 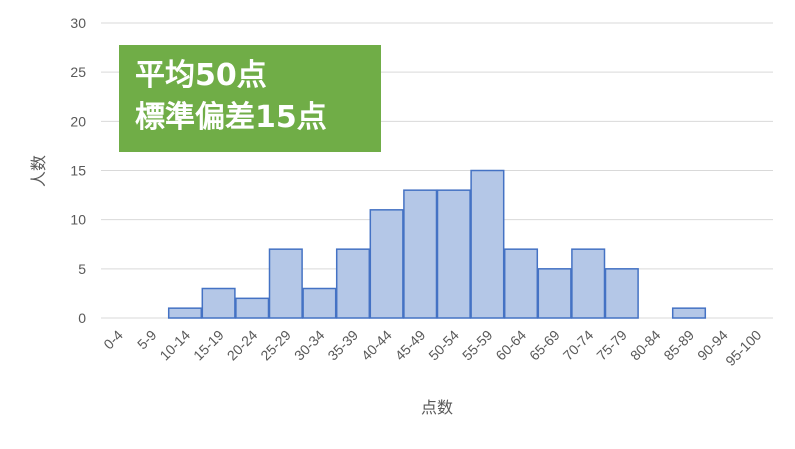 What do you see at coordinates (208, 345) in the screenshot?
I see `x-tick-label: 15-19` at bounding box center [208, 345].